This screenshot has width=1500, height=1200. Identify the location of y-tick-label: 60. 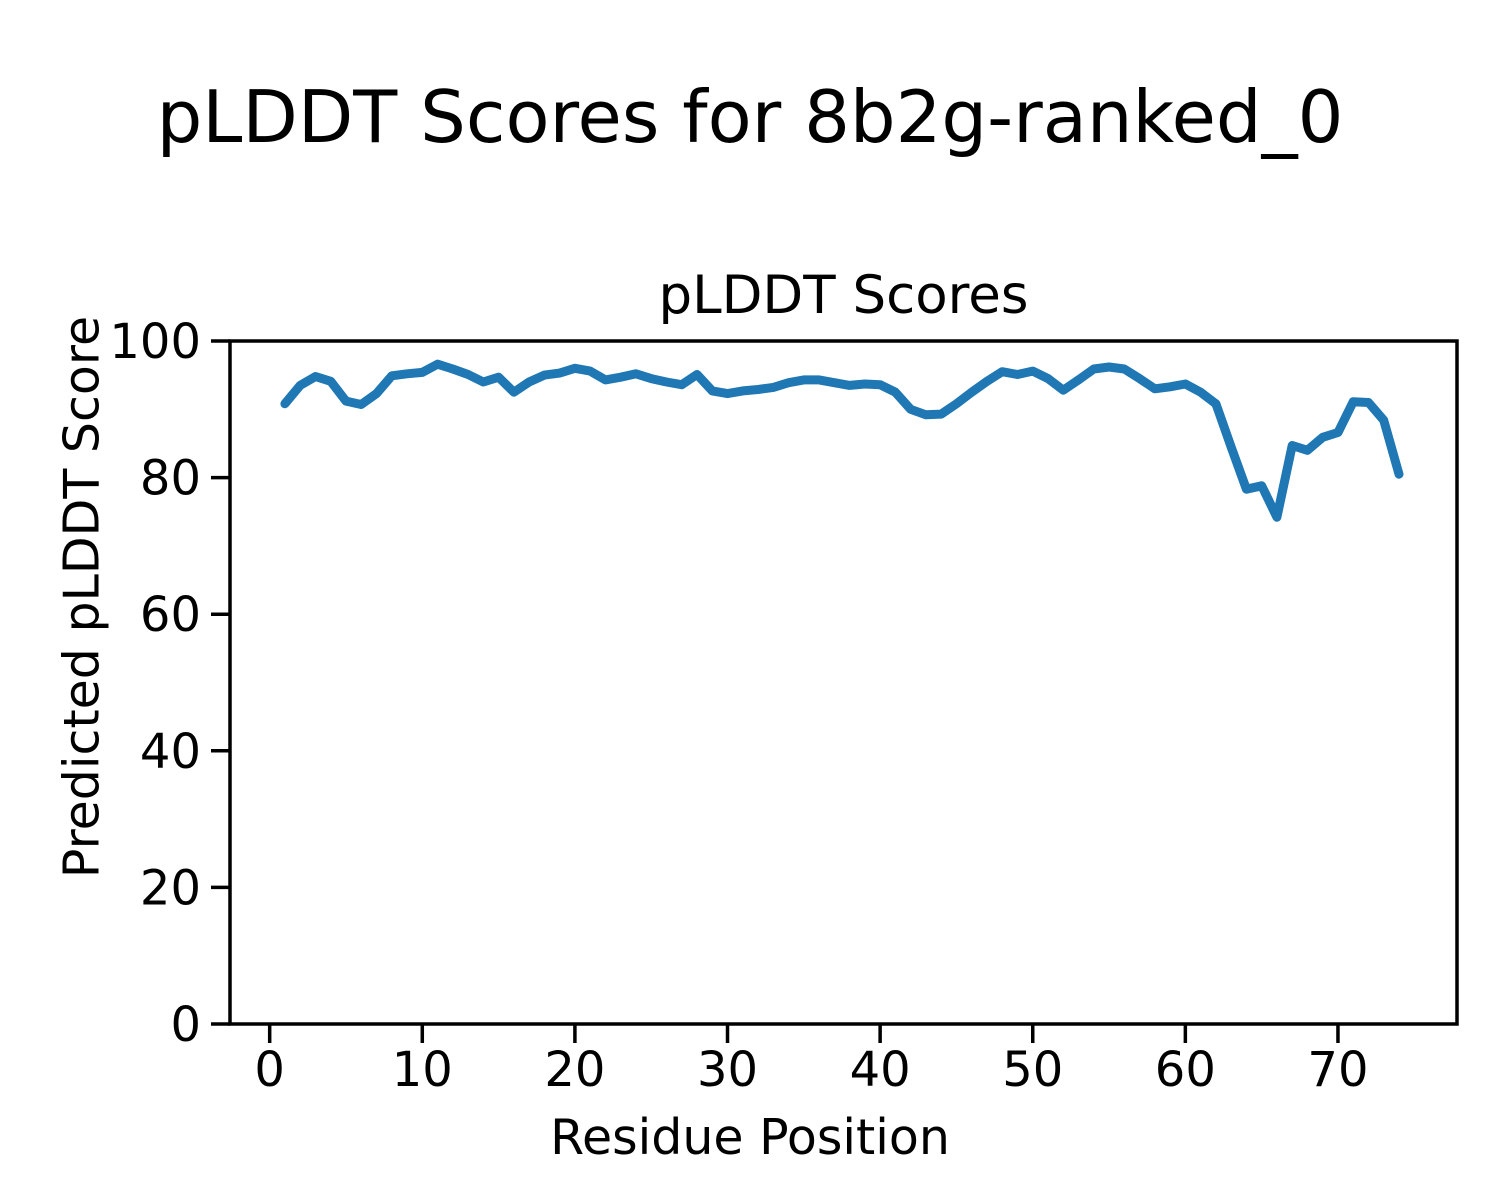
(170, 615).